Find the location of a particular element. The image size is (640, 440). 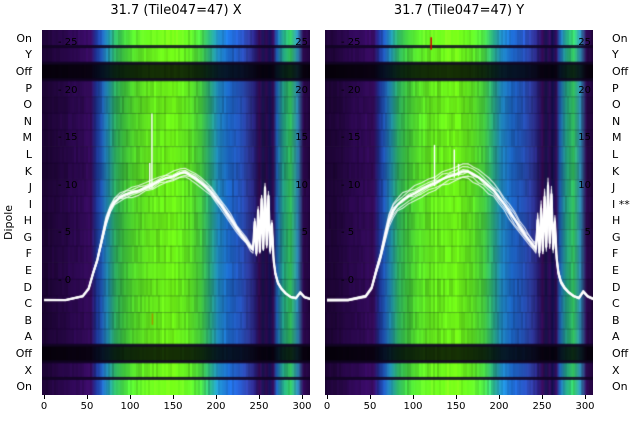

row-label: C is located at coordinates (28, 304).